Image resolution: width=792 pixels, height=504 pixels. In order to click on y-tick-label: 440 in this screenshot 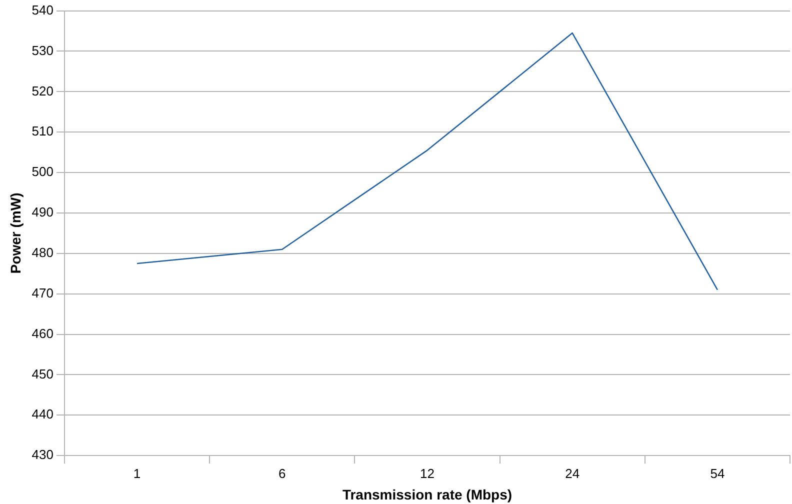, I will do `click(43, 414)`.